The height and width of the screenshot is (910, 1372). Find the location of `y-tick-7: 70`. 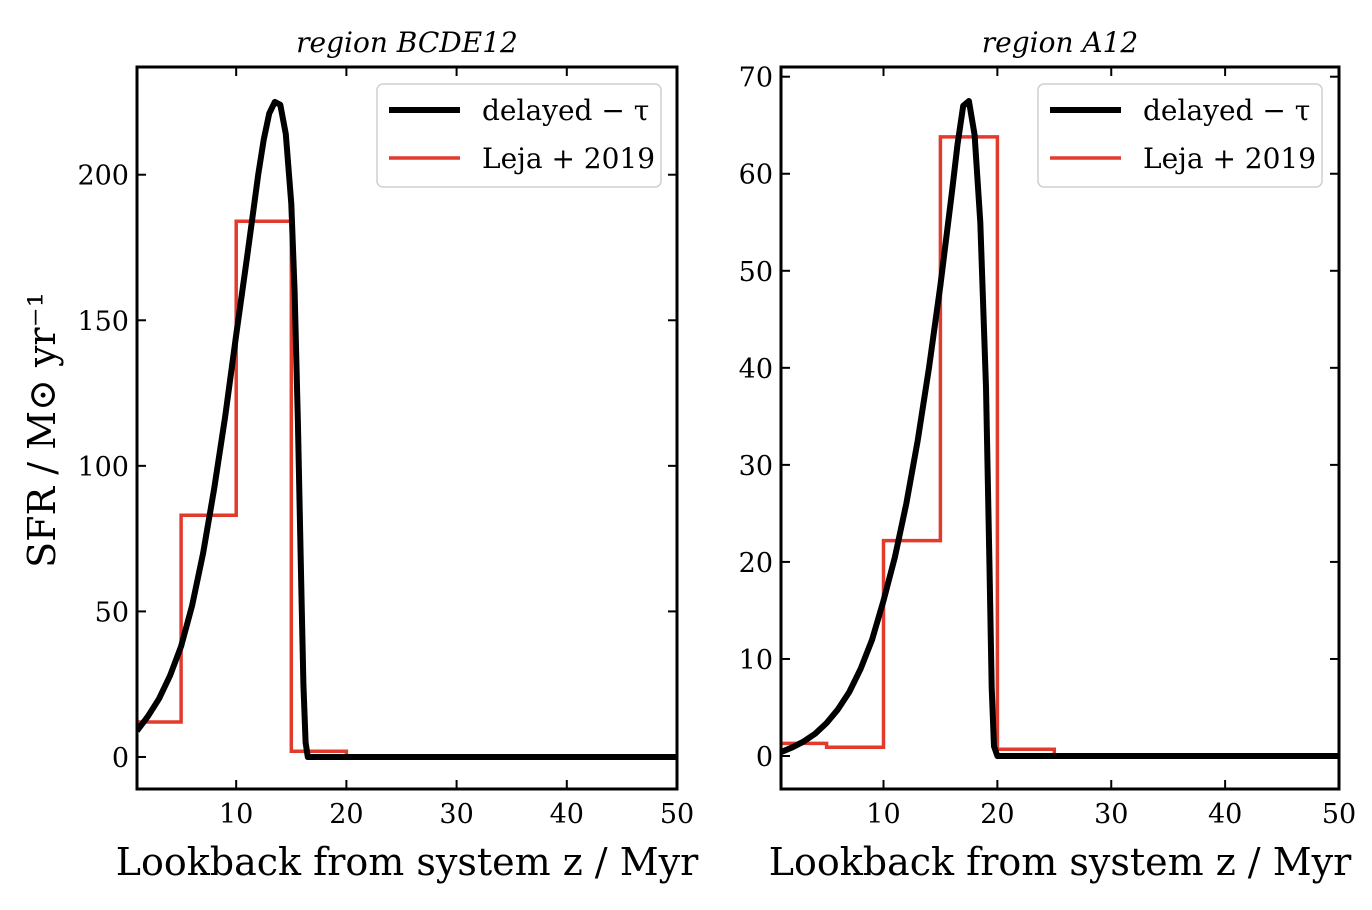

y-tick-7: 70 is located at coordinates (1039, 78).